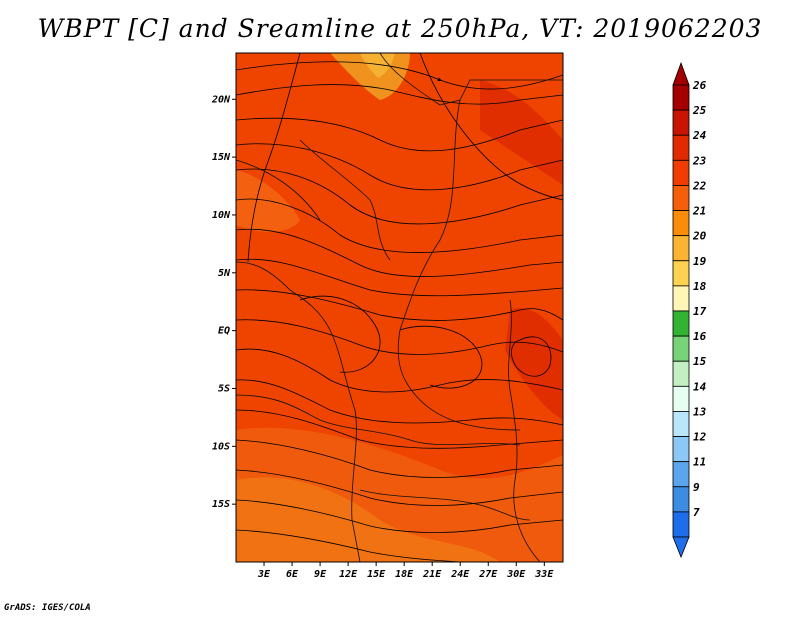  What do you see at coordinates (544, 574) in the screenshot?
I see `lon-tick-label: 33E` at bounding box center [544, 574].